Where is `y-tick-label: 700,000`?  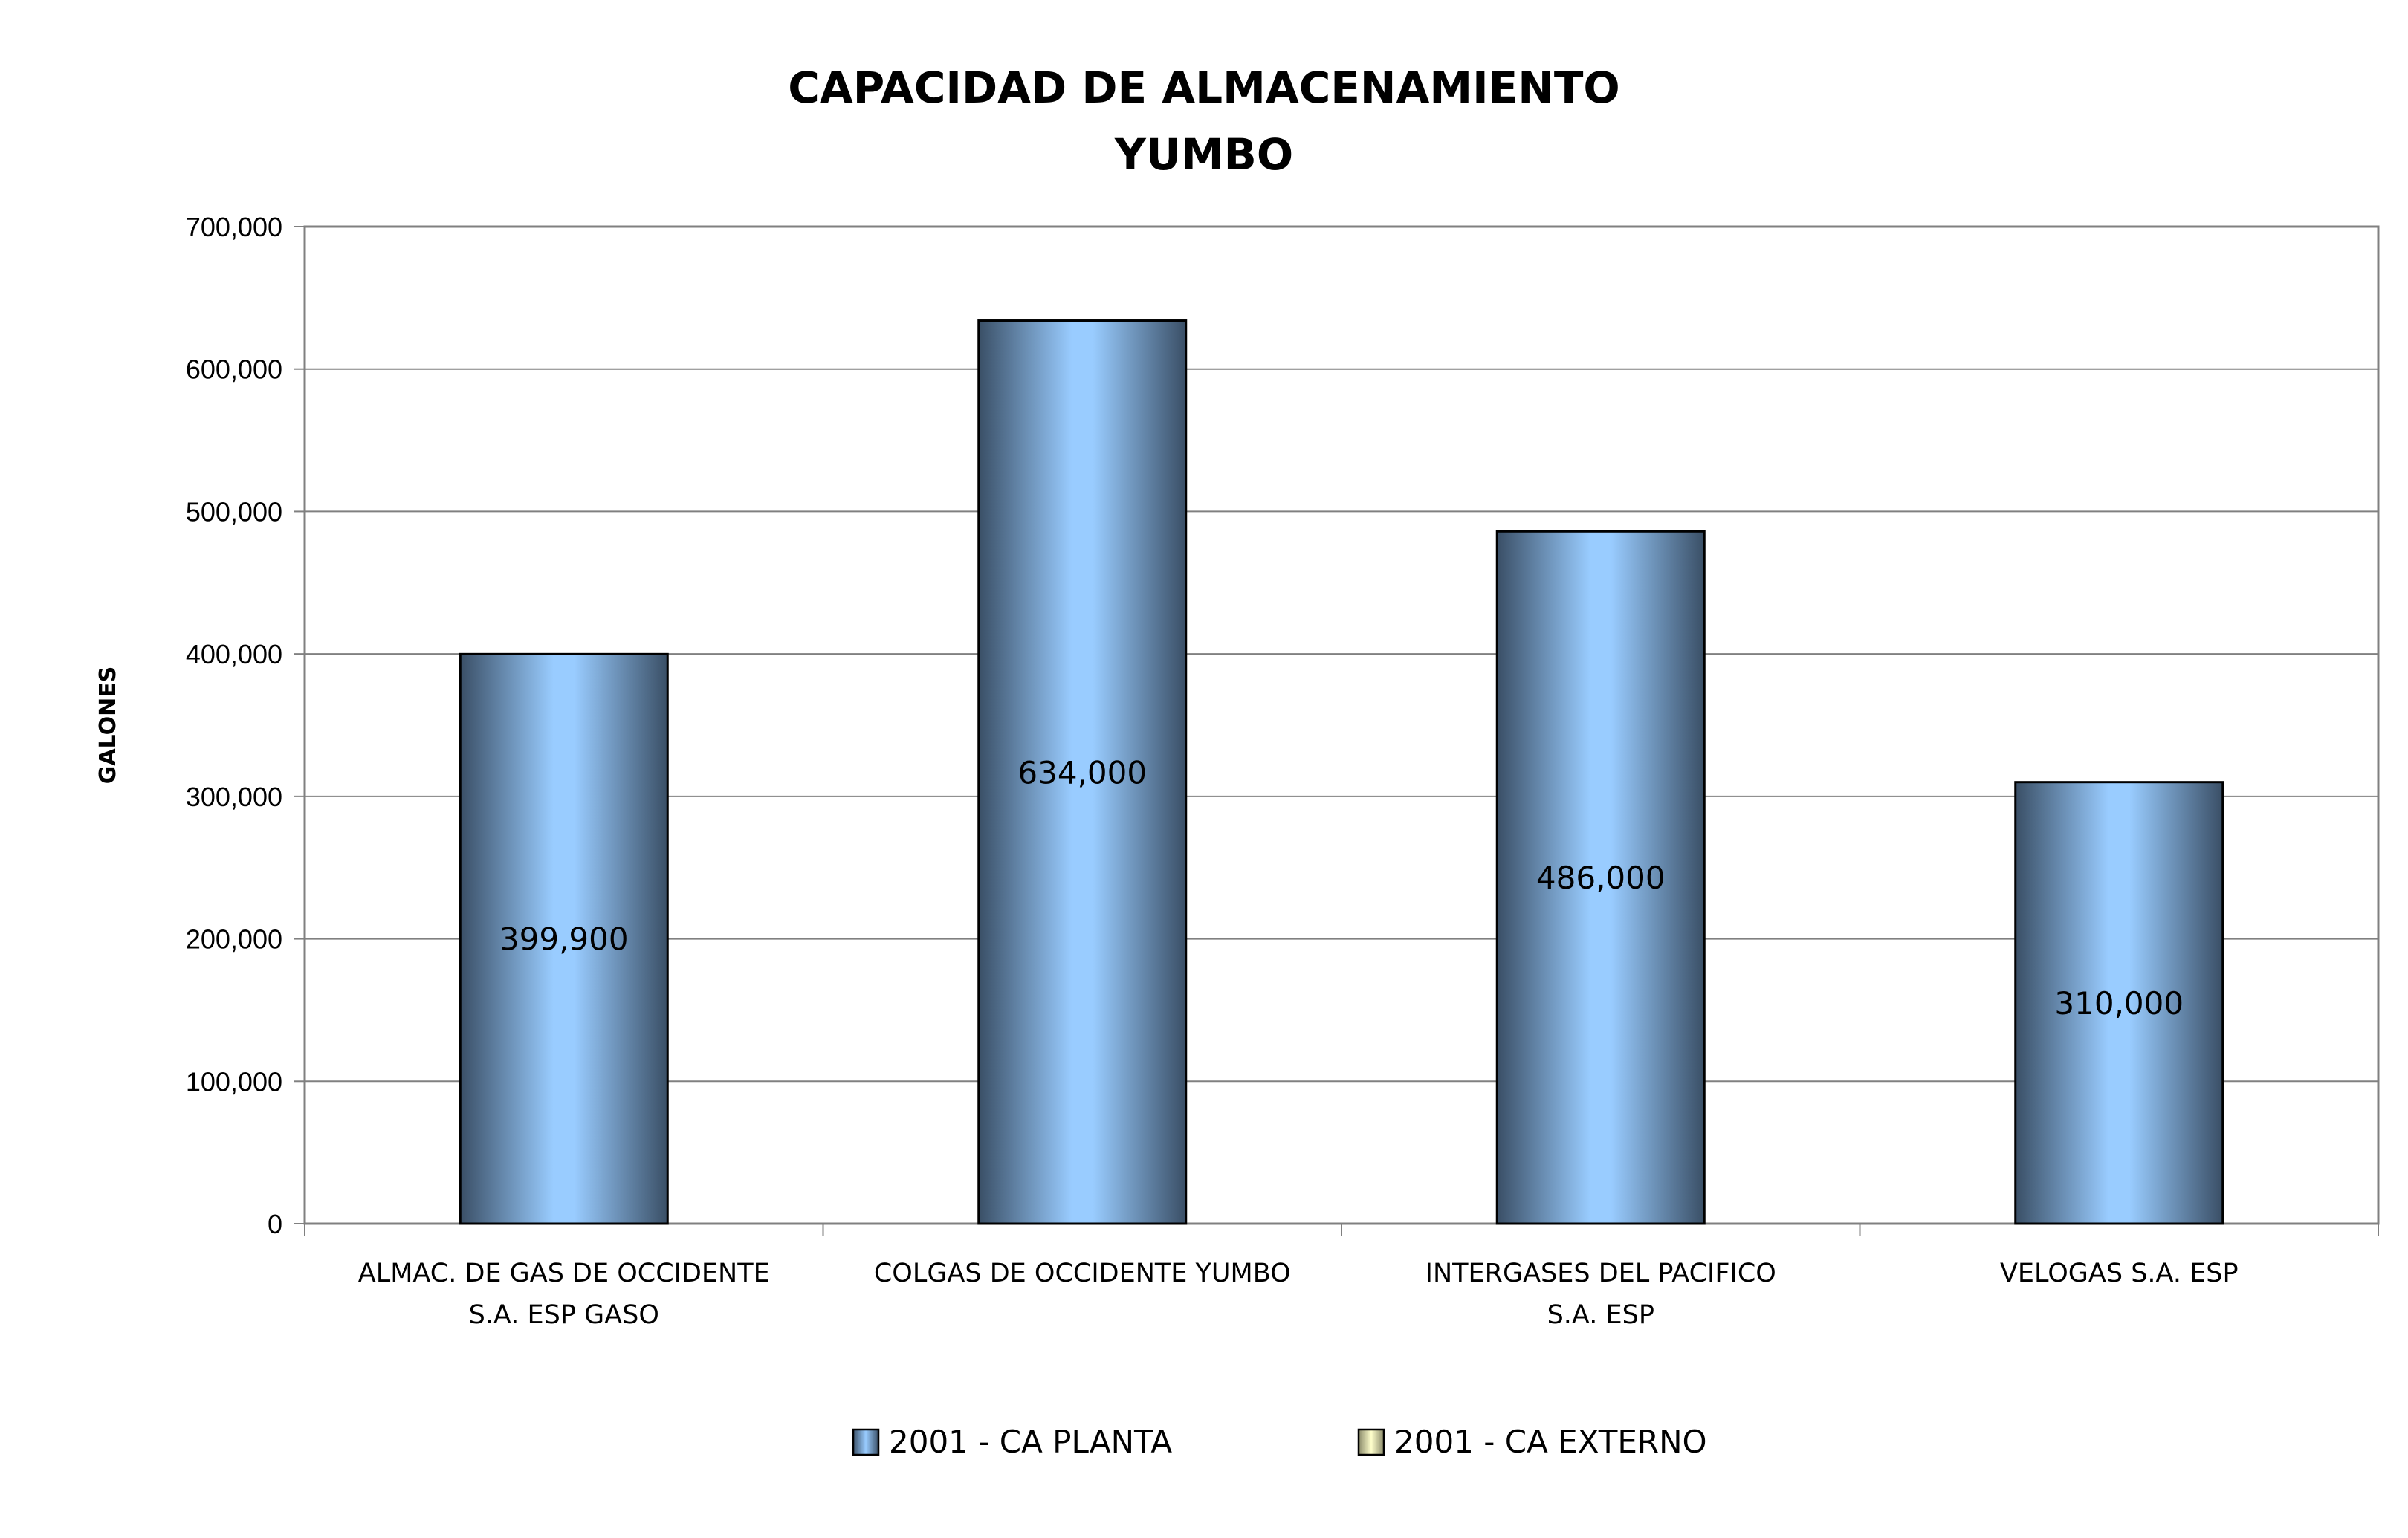 y-tick-label: 700,000 is located at coordinates (234, 227).